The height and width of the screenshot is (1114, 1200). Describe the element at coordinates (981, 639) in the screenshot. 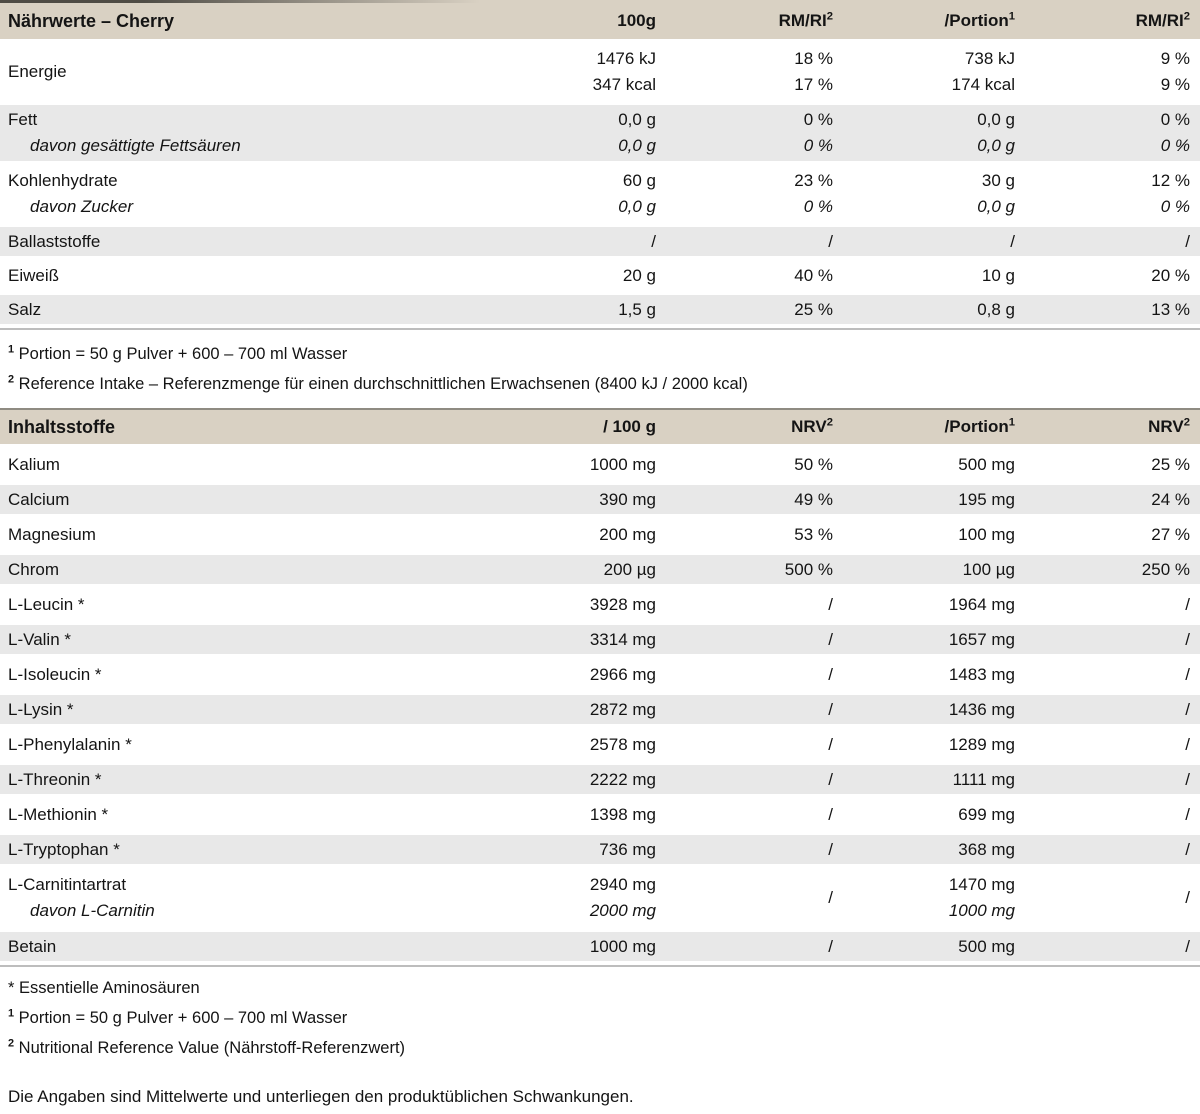

I see `value-cell: 1657 mg` at that location.